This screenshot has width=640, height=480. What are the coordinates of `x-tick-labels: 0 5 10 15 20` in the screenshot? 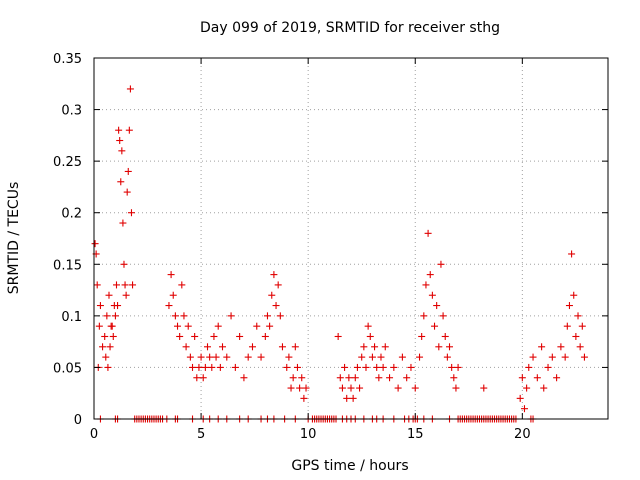 It's located at (310, 434).